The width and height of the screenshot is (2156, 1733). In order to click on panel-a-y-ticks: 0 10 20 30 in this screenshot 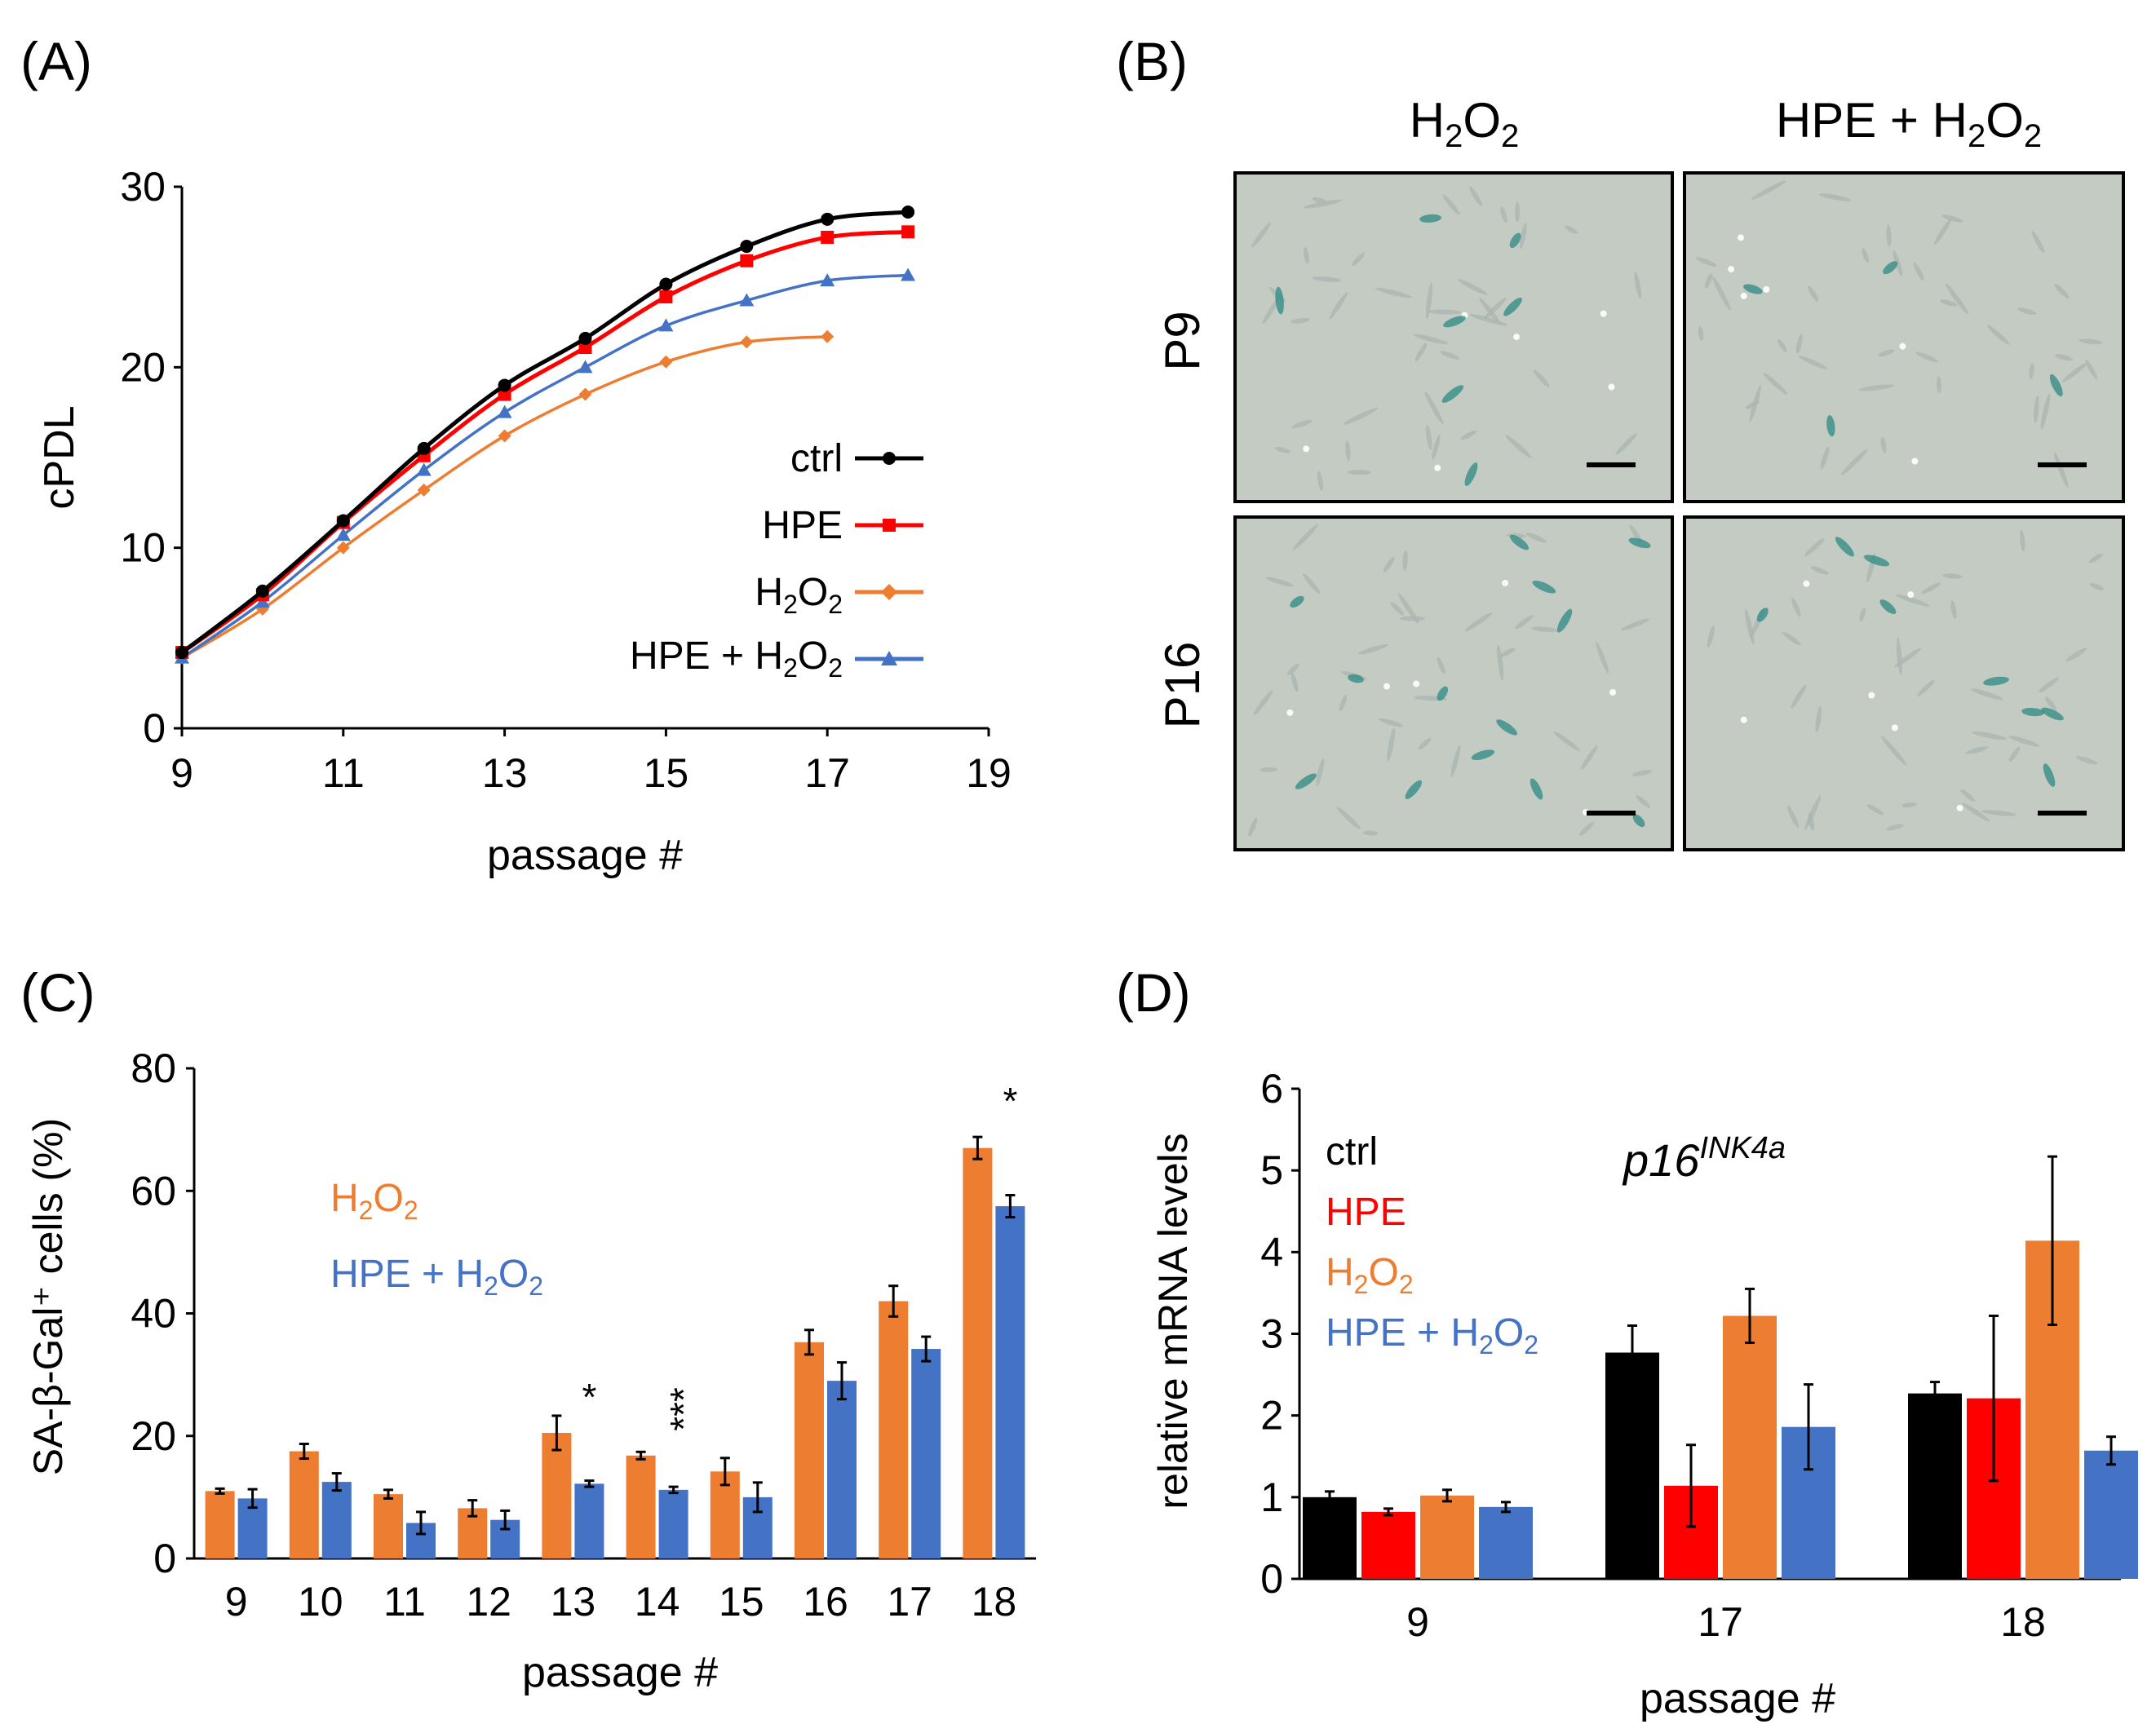, I will do `click(151, 457)`.